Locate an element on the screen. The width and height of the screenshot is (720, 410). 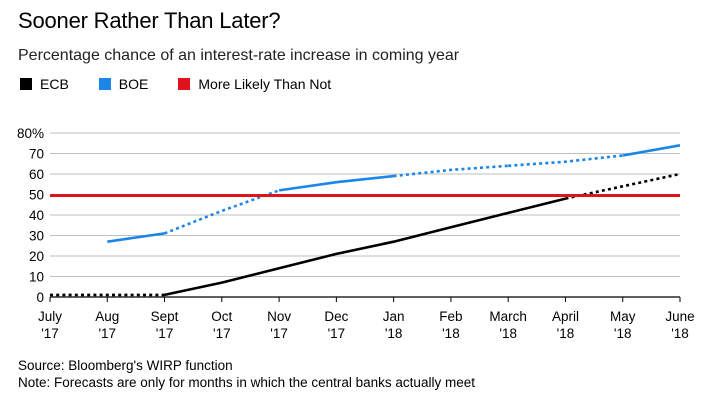
x-tick-label-month: Aug is located at coordinates (107, 316).